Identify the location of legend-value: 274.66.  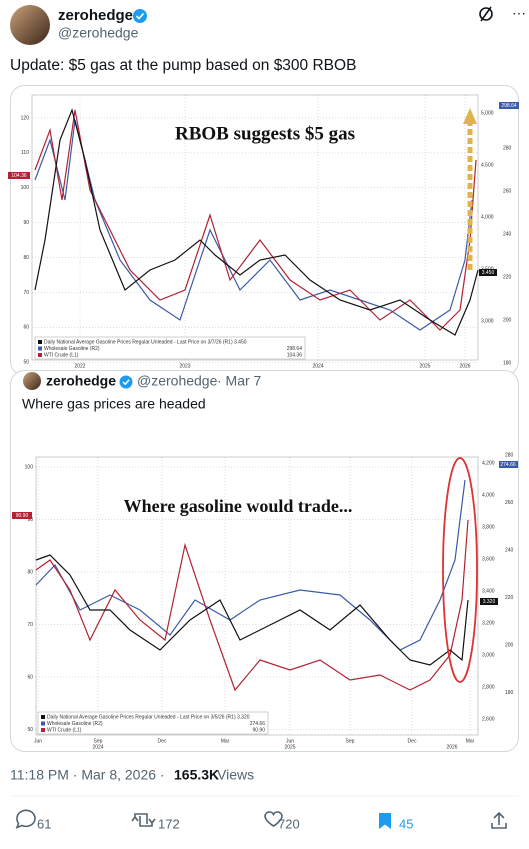
(258, 724).